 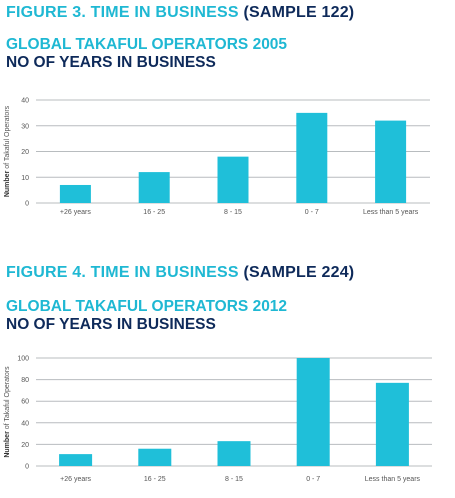 What do you see at coordinates (25, 380) in the screenshot?
I see `y-tick-label: 80` at bounding box center [25, 380].